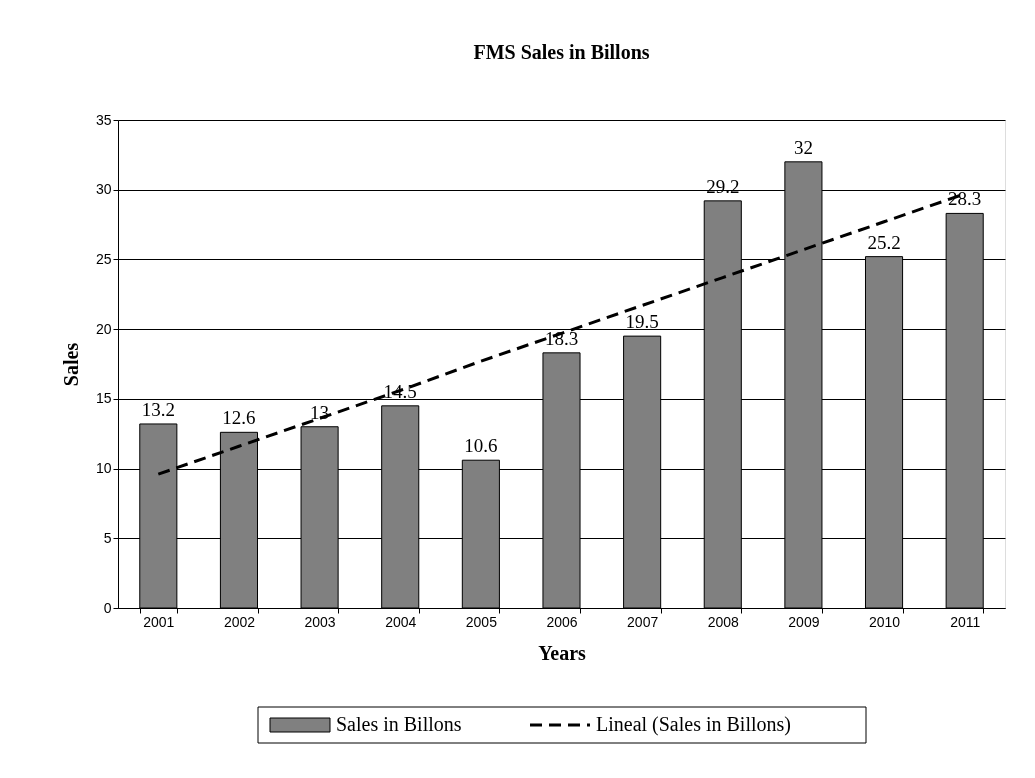  I want to click on x-axis-title: Years, so click(562, 652).